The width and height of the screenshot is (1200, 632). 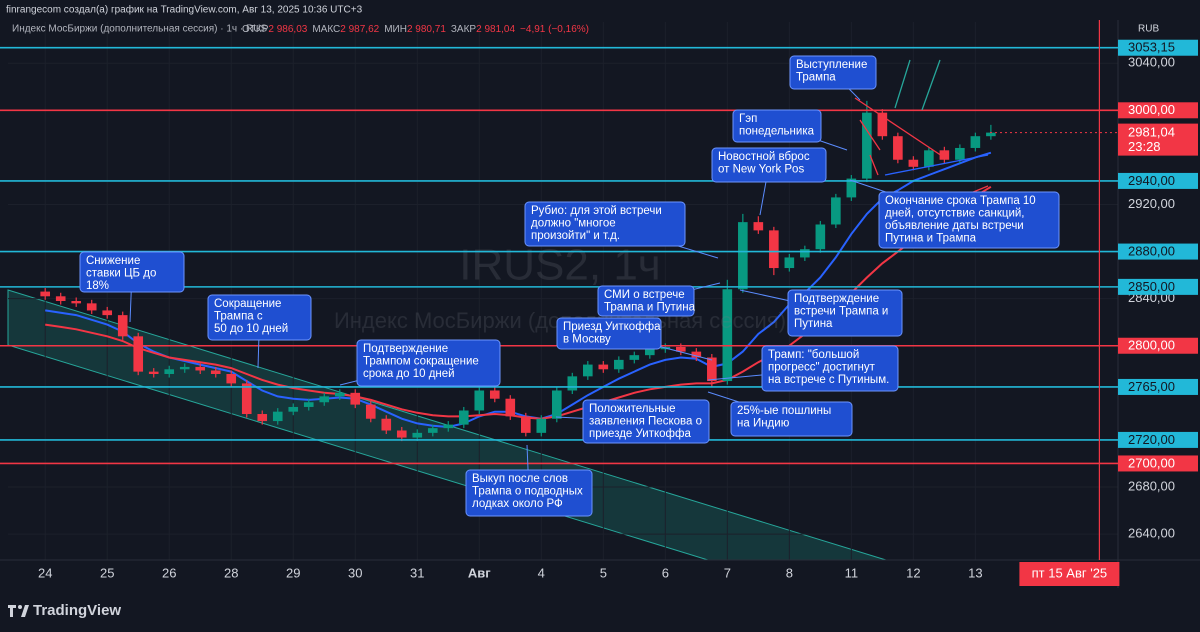 I want to click on crosshair-label-box, so click(x=1069, y=574).